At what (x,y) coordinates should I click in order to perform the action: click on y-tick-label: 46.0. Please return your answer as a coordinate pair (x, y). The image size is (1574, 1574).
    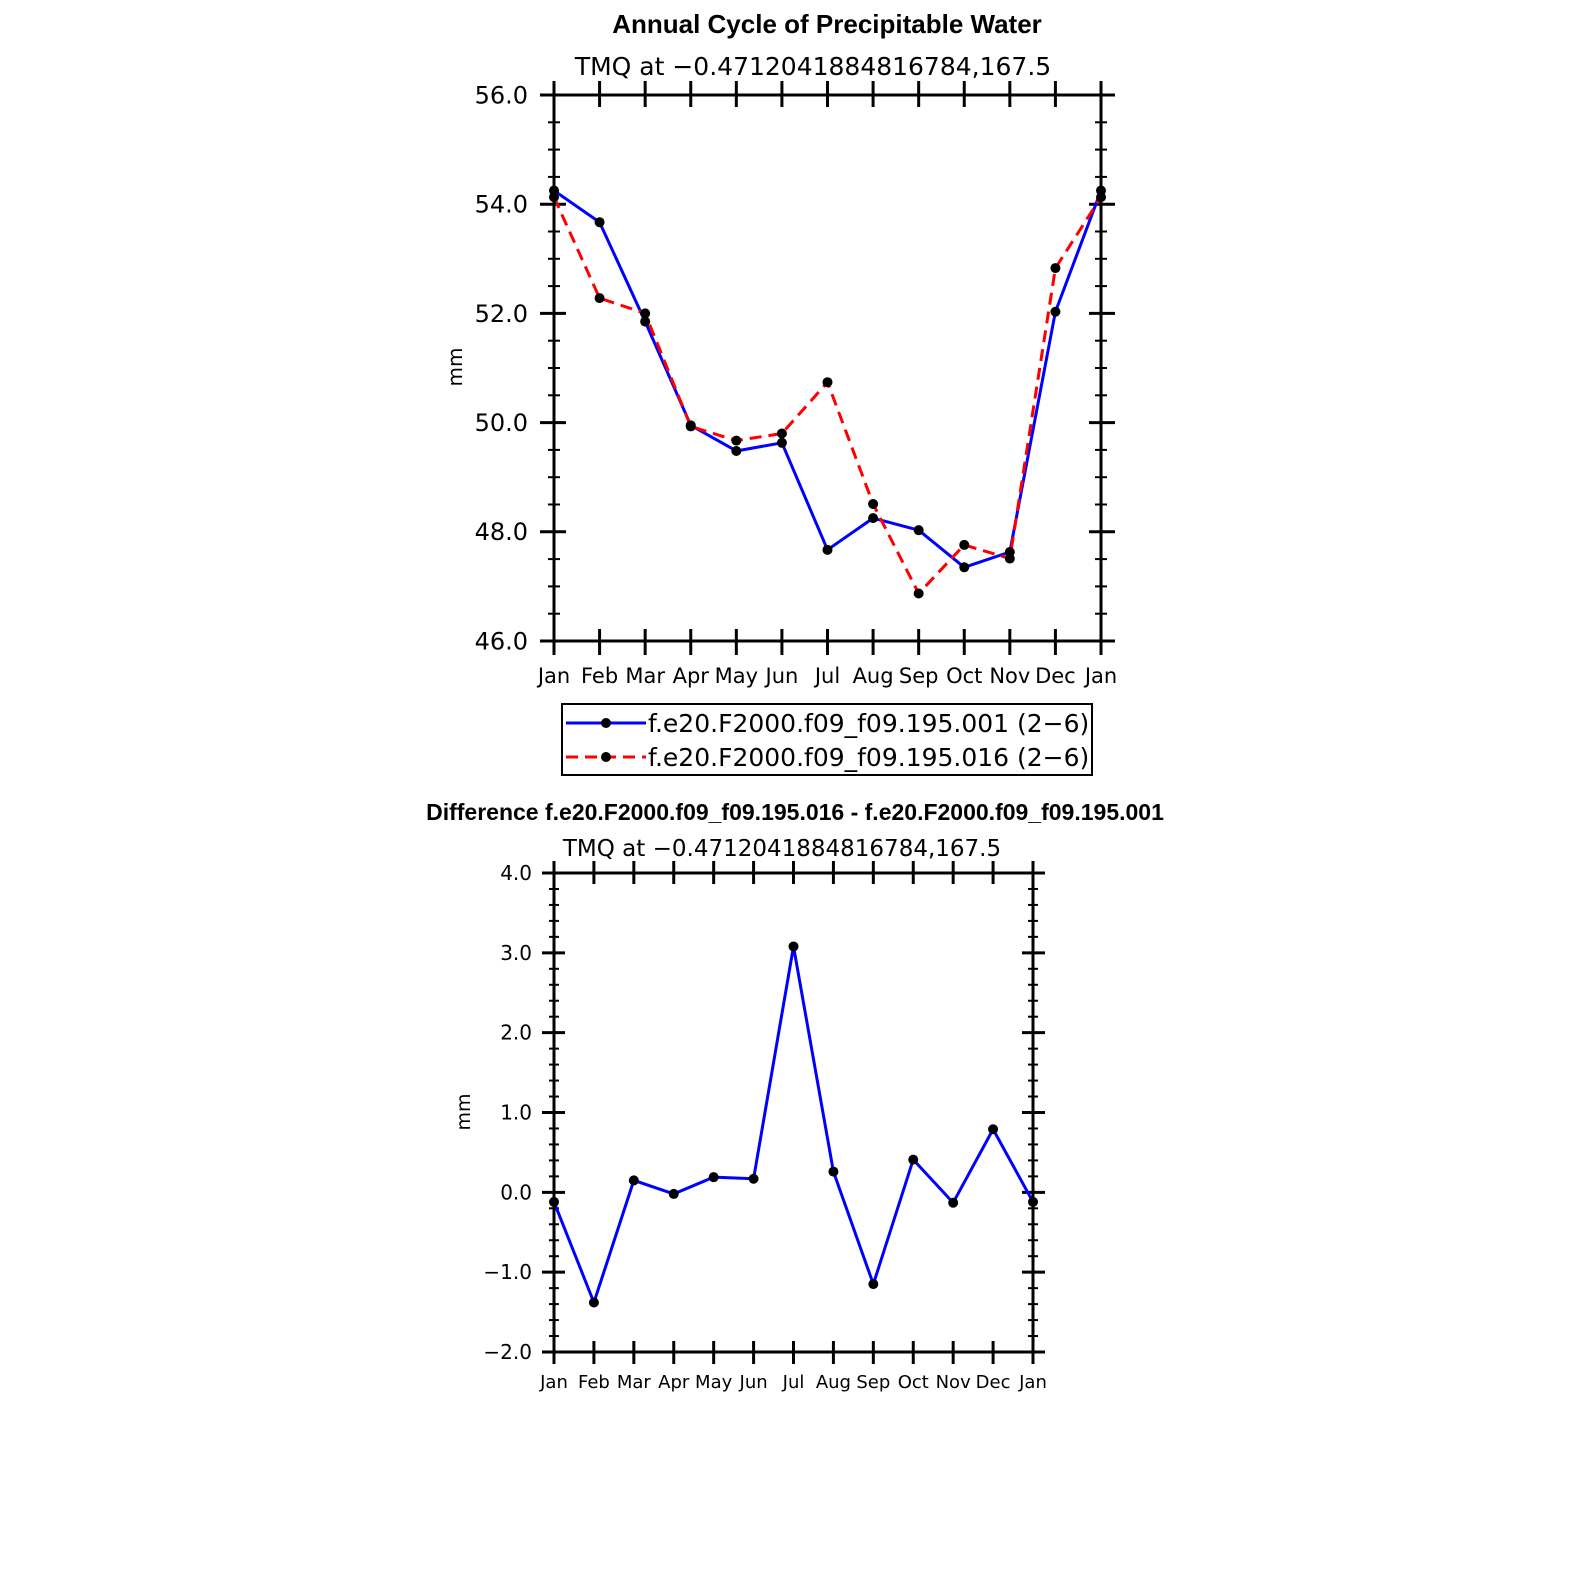
    Looking at the image, I should click on (501, 641).